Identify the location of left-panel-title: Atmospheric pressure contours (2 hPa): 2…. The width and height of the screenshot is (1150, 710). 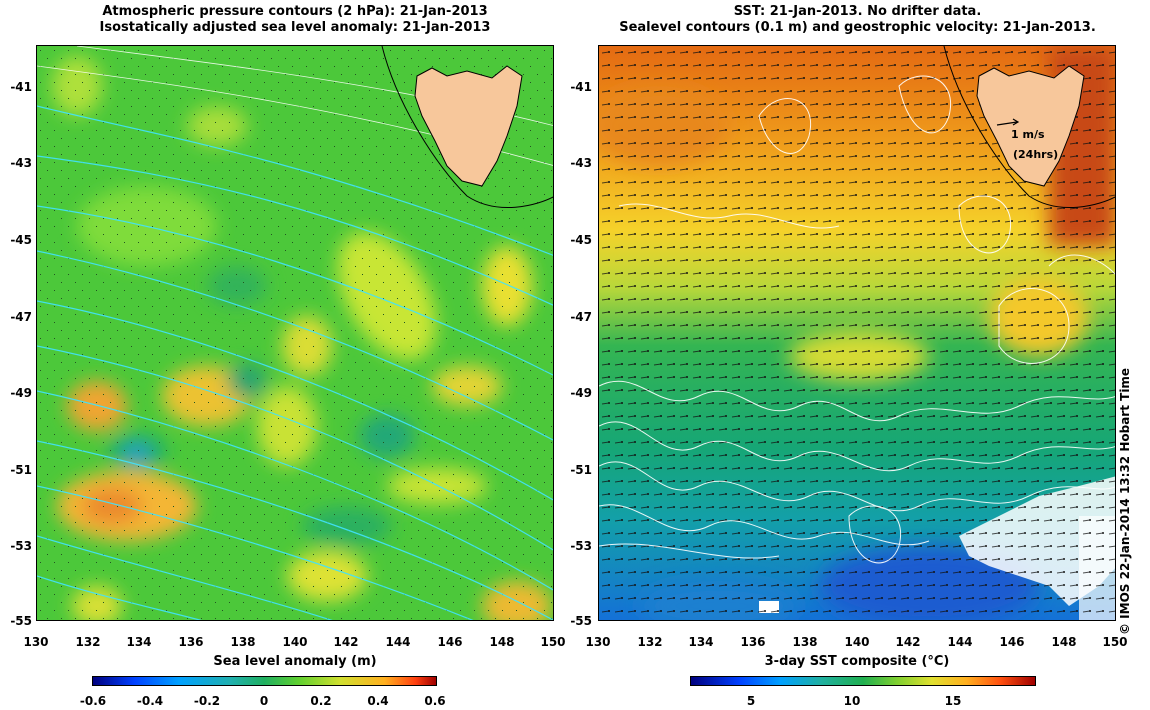
(295, 20).